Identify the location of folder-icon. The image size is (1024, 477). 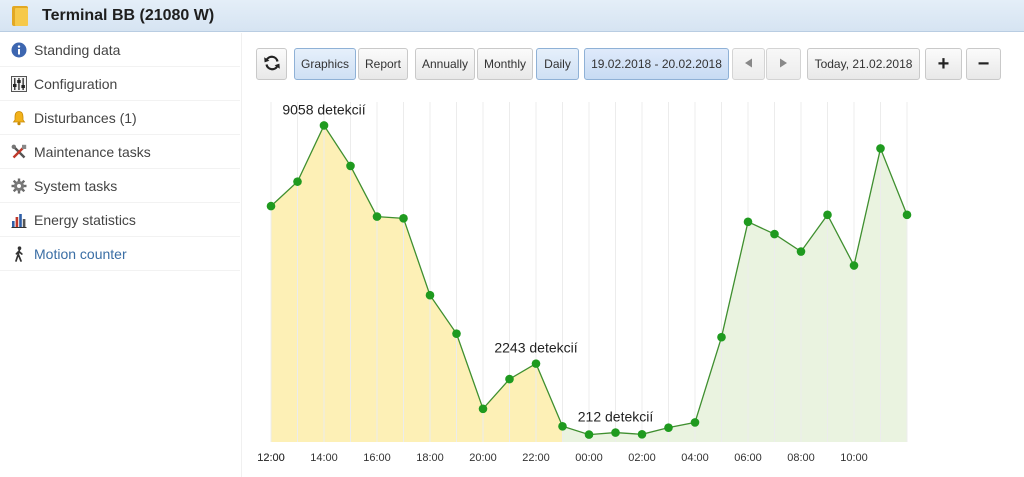
(20, 15).